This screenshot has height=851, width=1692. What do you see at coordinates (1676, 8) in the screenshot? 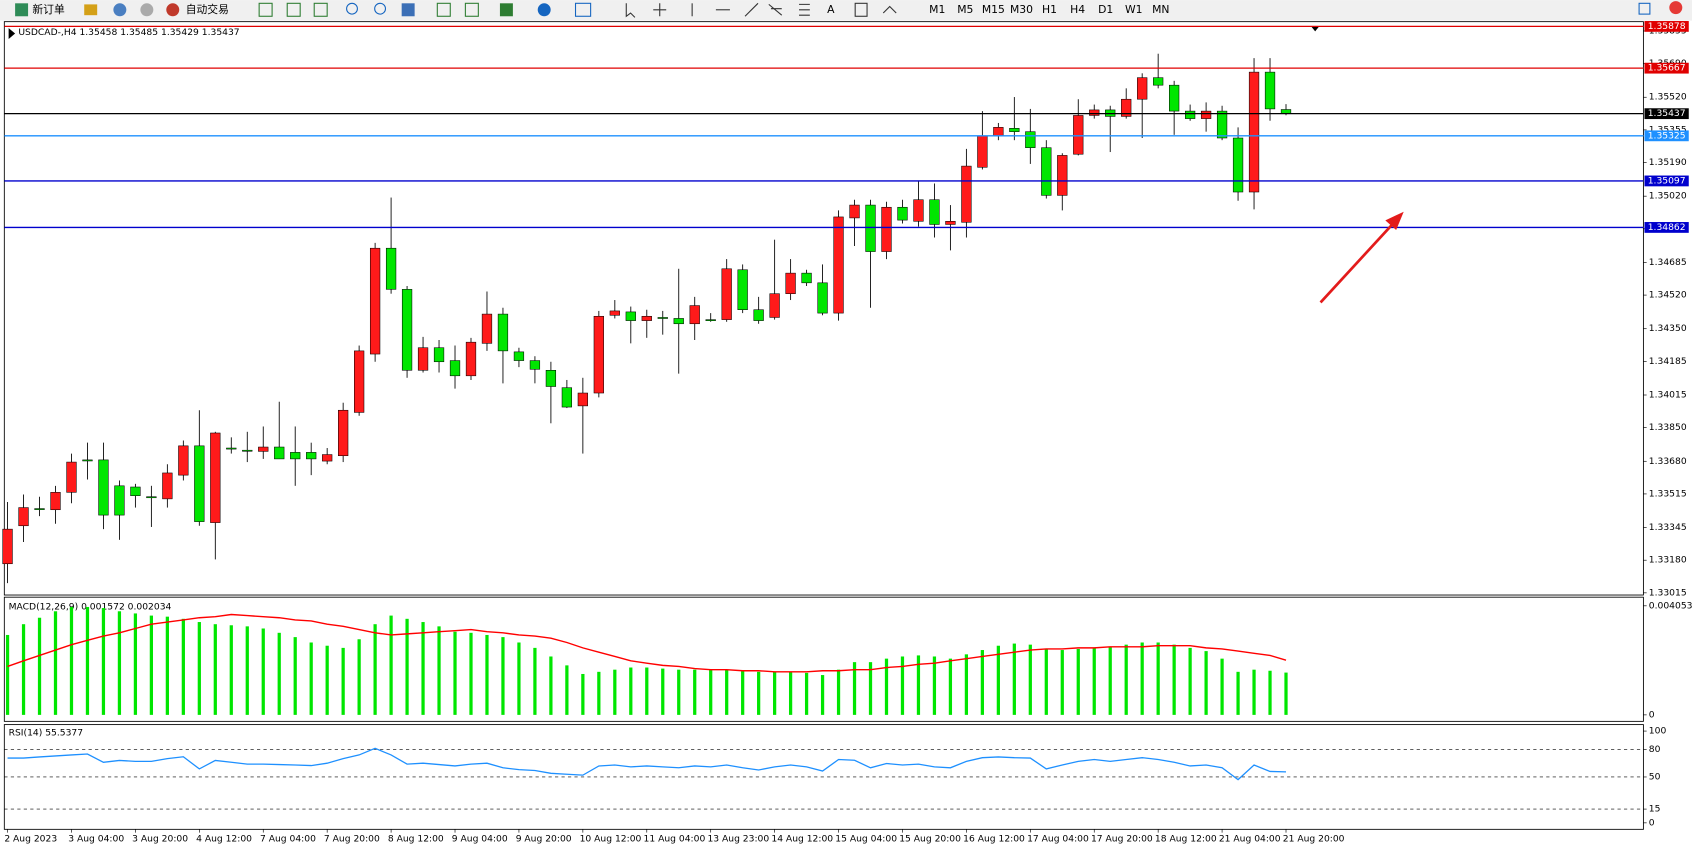
I see `notification-badge` at bounding box center [1676, 8].